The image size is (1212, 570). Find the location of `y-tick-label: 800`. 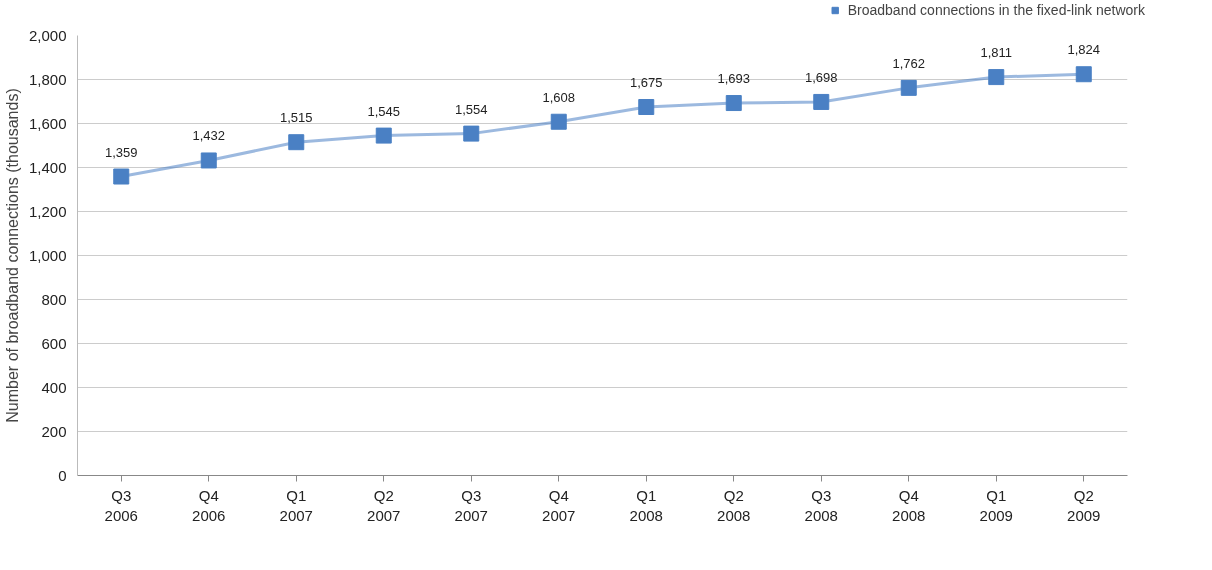

y-tick-label: 800 is located at coordinates (54, 299).